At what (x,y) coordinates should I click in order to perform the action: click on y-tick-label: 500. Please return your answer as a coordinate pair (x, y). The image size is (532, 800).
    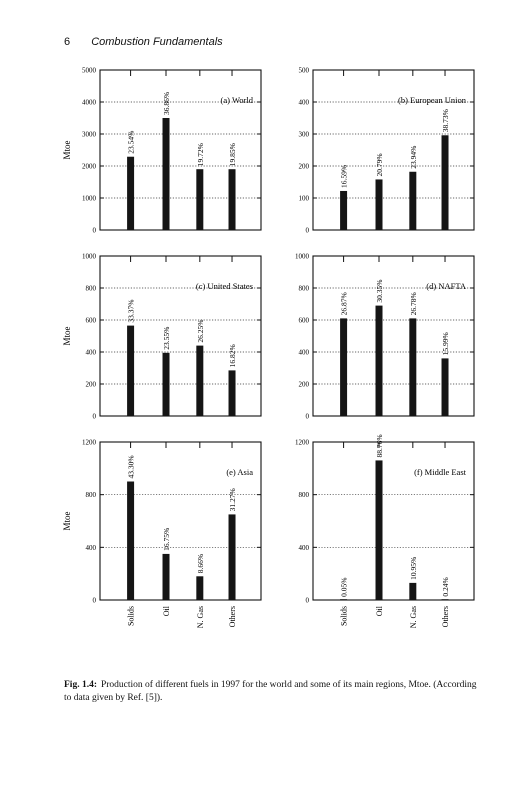
    Looking at the image, I should click on (304, 71).